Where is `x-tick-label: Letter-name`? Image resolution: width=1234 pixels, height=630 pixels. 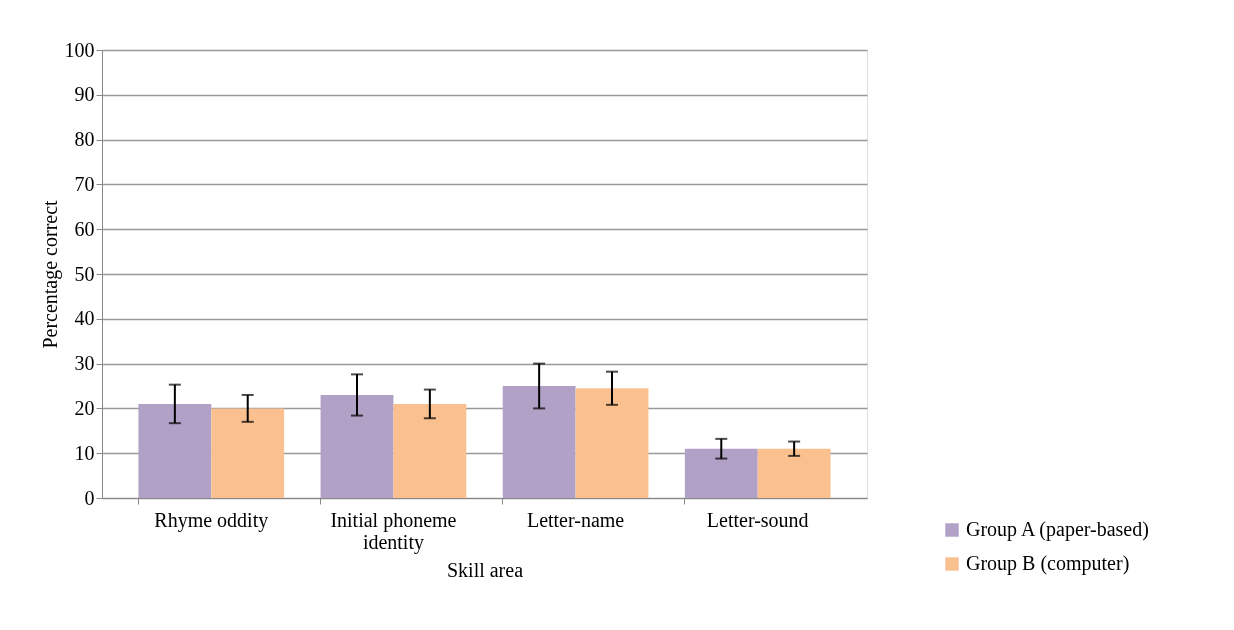 x-tick-label: Letter-name is located at coordinates (575, 519).